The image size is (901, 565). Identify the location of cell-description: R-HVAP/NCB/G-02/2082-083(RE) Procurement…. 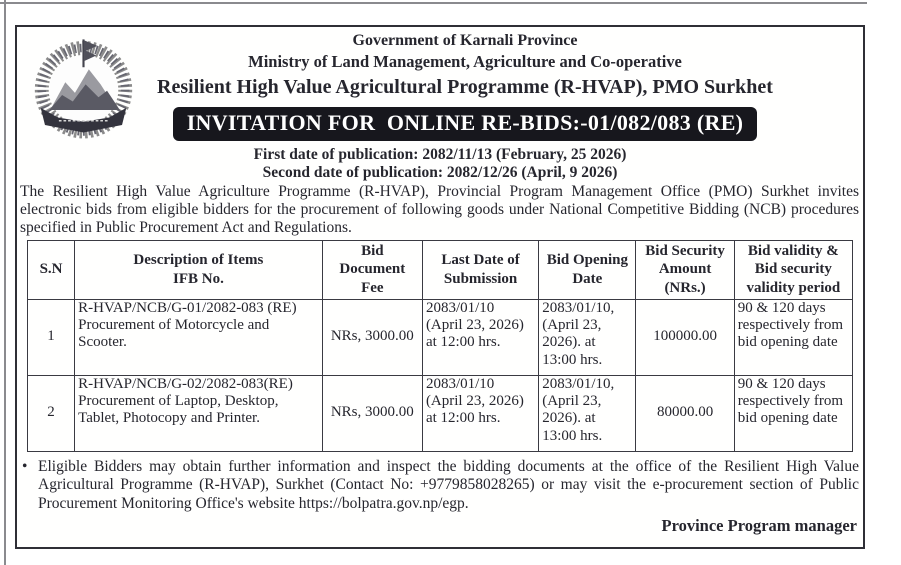
(198, 413).